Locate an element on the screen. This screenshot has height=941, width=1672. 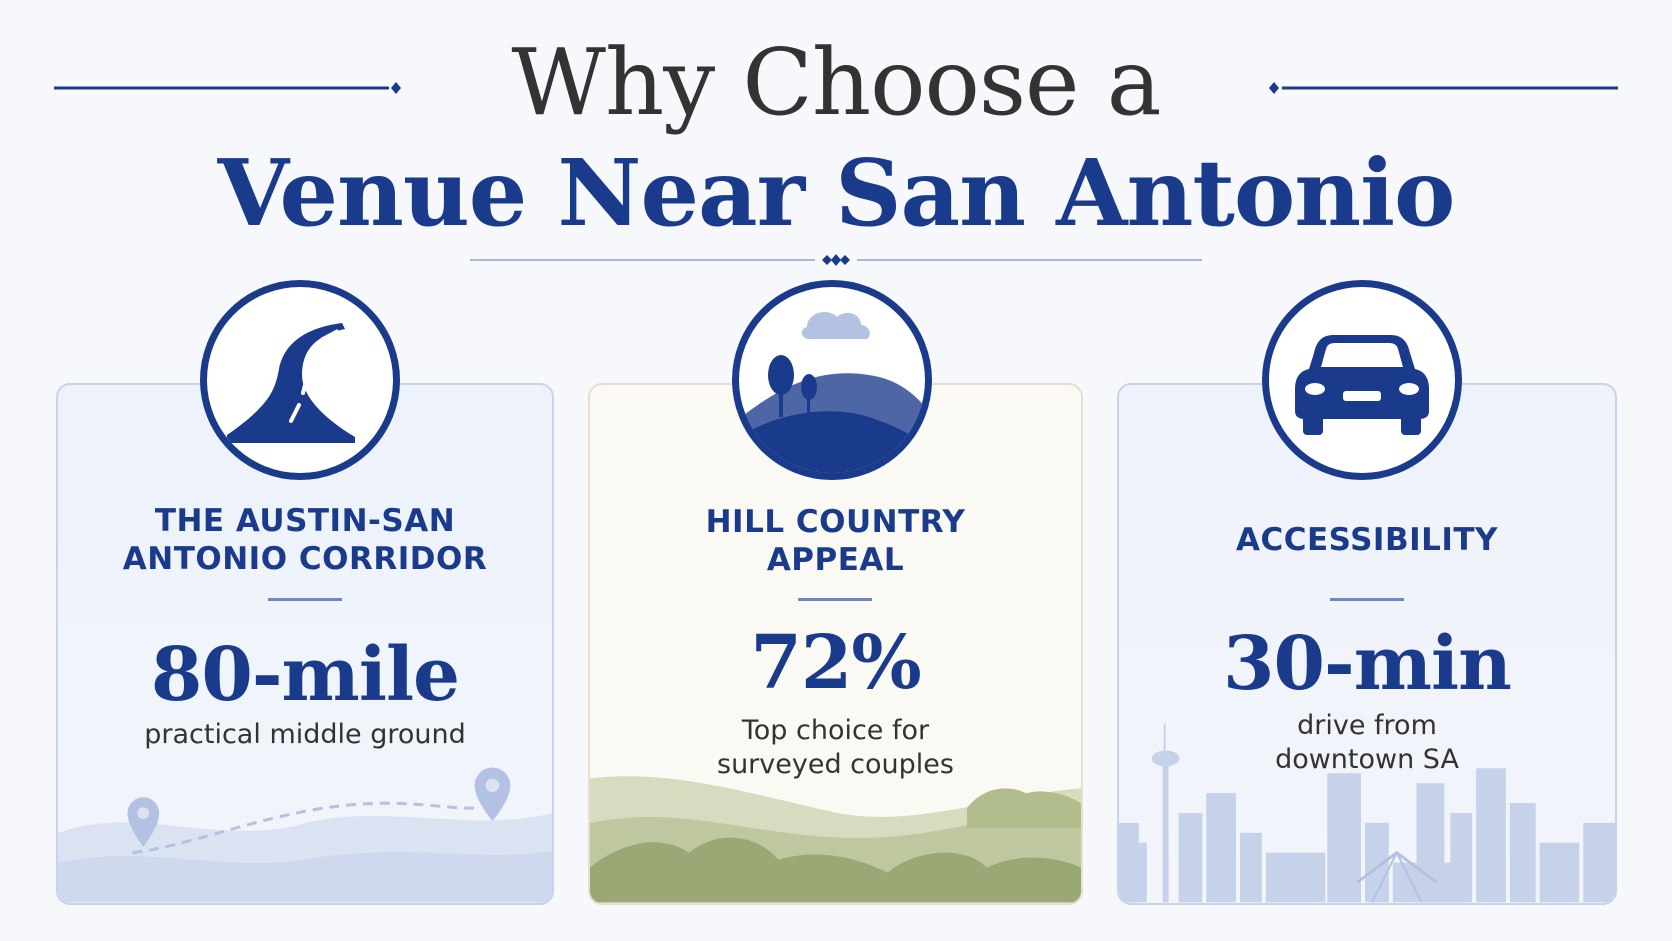
card3-heading: ACCESSIBILITY is located at coordinates (1367, 540).